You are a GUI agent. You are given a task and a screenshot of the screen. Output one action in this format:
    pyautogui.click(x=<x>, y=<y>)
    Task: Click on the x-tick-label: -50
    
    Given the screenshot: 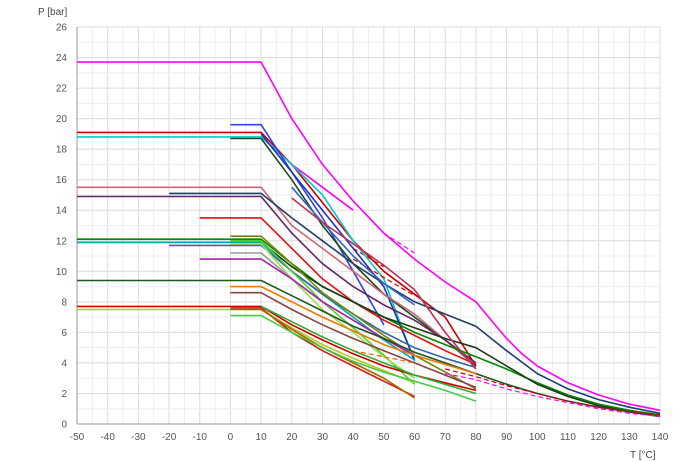 What is the action you would take?
    pyautogui.click(x=77, y=437)
    